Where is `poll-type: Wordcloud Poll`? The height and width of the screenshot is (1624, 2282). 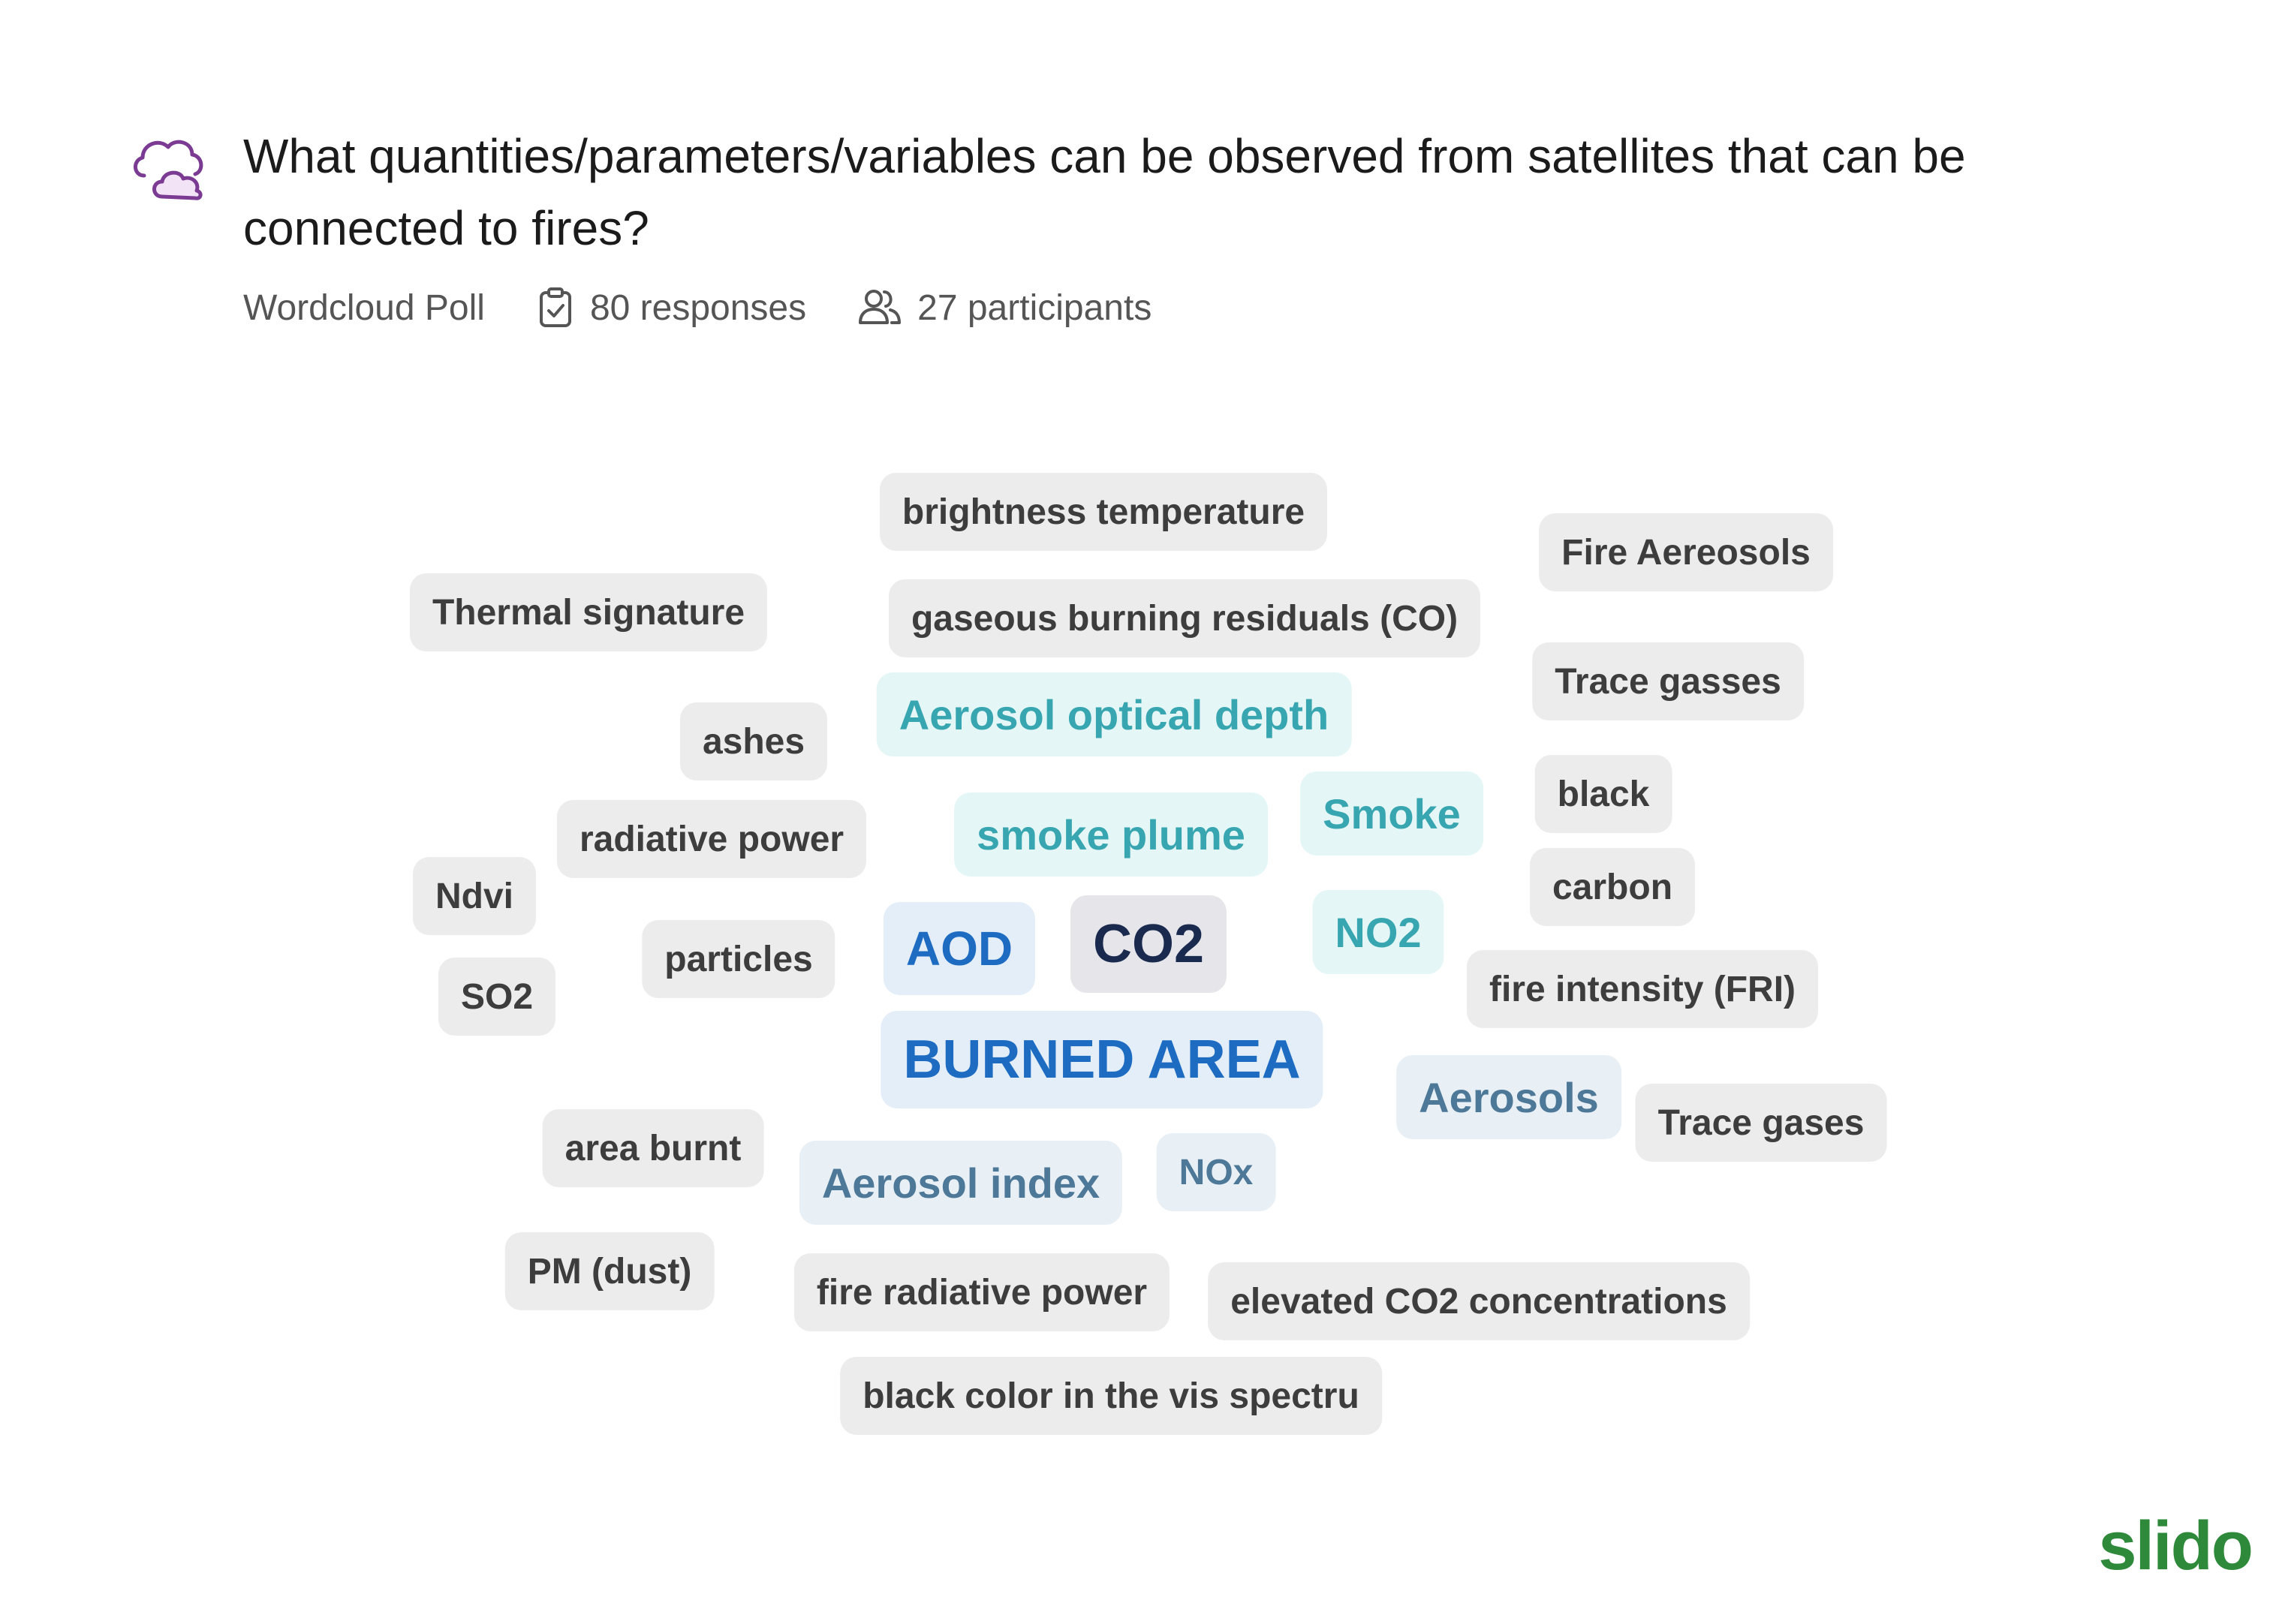
poll-type: Wordcloud Poll is located at coordinates (364, 308).